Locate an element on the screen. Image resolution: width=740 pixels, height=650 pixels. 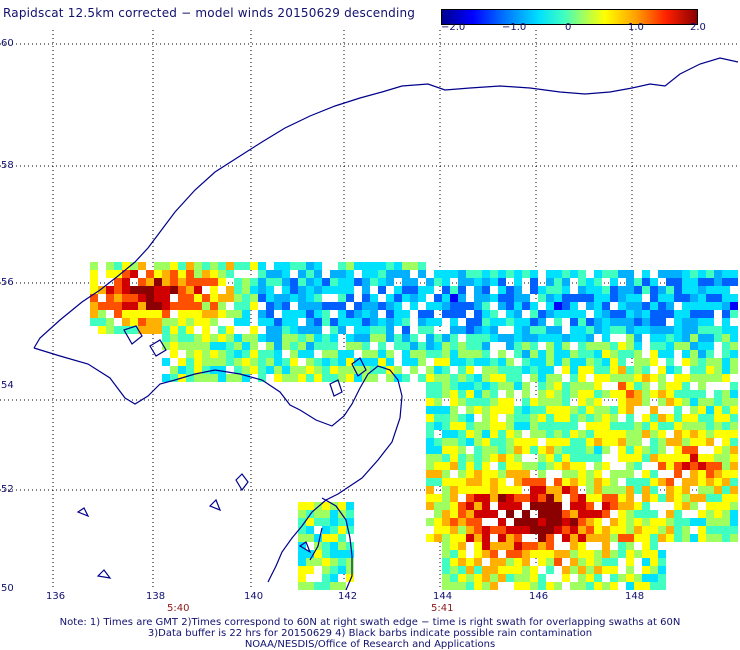
lat-label: 54 is located at coordinates (7, 385).